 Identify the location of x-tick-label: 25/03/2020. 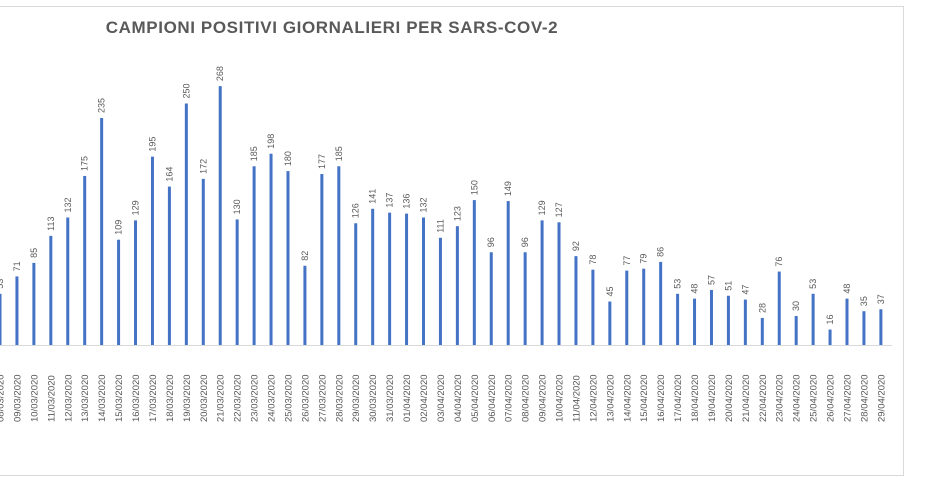
(288, 398).